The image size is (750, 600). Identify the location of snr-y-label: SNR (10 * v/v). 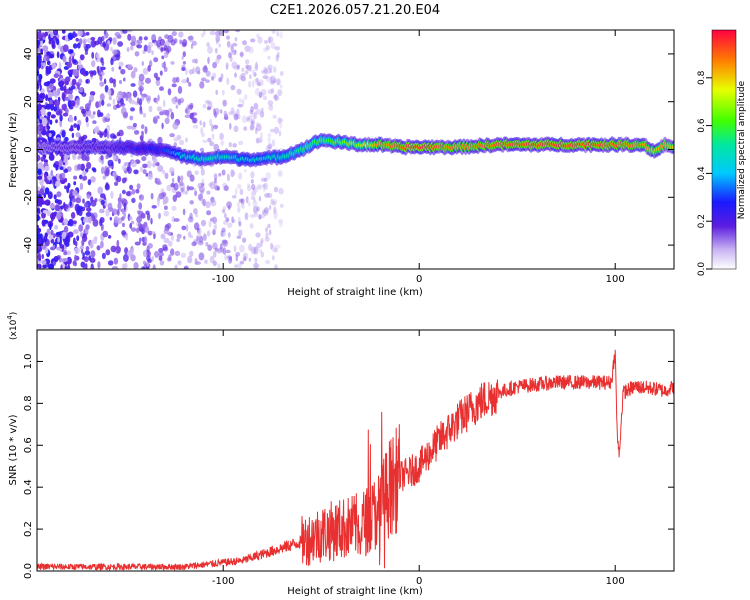
(13, 449).